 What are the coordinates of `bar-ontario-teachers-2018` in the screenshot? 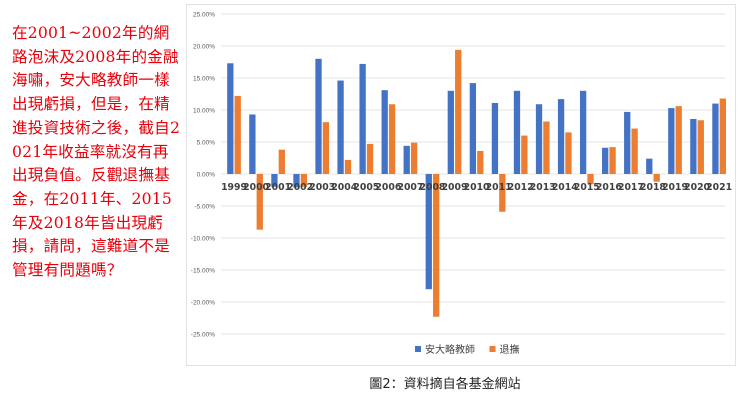 It's located at (649, 166).